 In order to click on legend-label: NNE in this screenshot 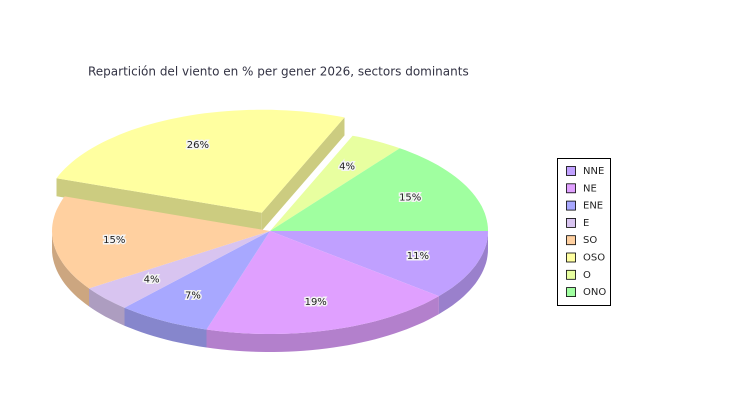, I will do `click(593, 171)`.